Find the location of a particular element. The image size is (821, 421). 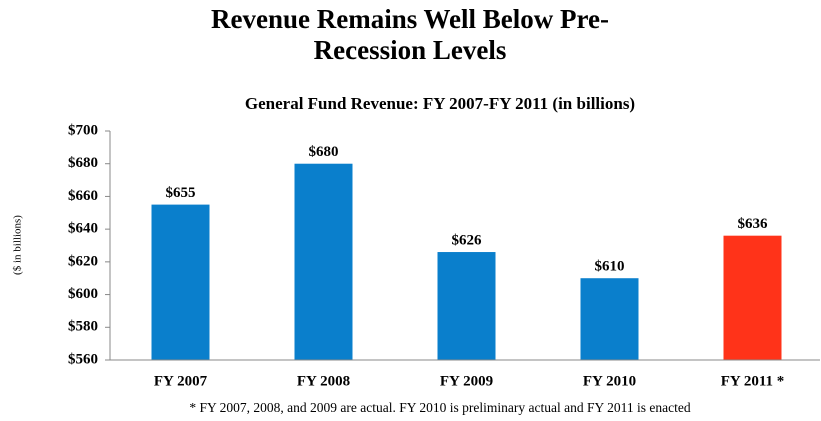

y-tick-label: $640 is located at coordinates (83, 229).